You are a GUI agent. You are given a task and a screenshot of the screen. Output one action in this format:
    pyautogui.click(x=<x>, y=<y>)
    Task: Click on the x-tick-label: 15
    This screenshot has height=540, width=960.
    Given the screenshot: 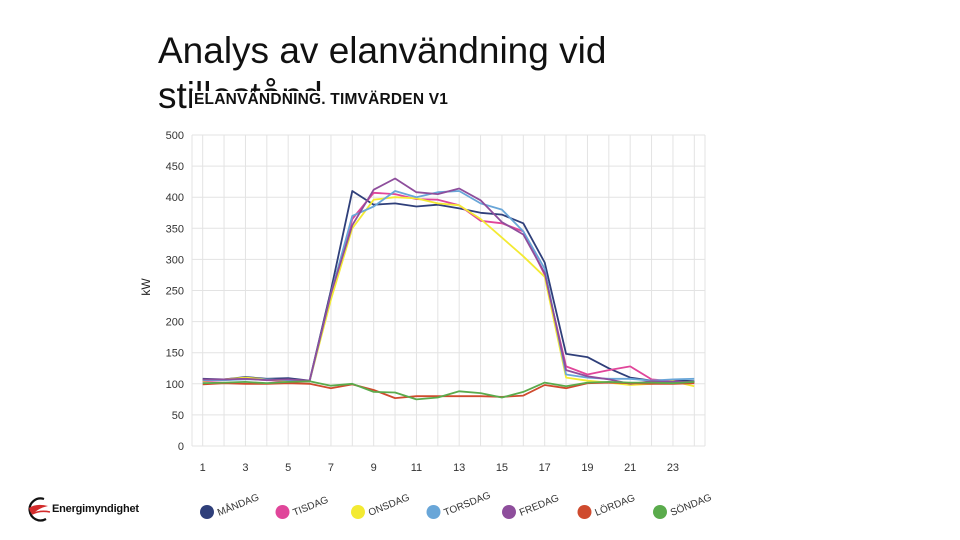 What is the action you would take?
    pyautogui.click(x=502, y=468)
    